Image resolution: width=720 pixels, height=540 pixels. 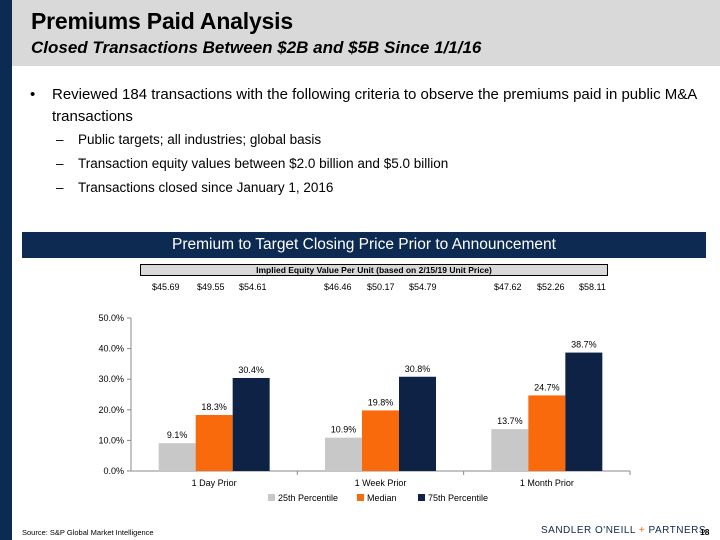 I want to click on y-tick-label: 0.0%, so click(x=113, y=471).